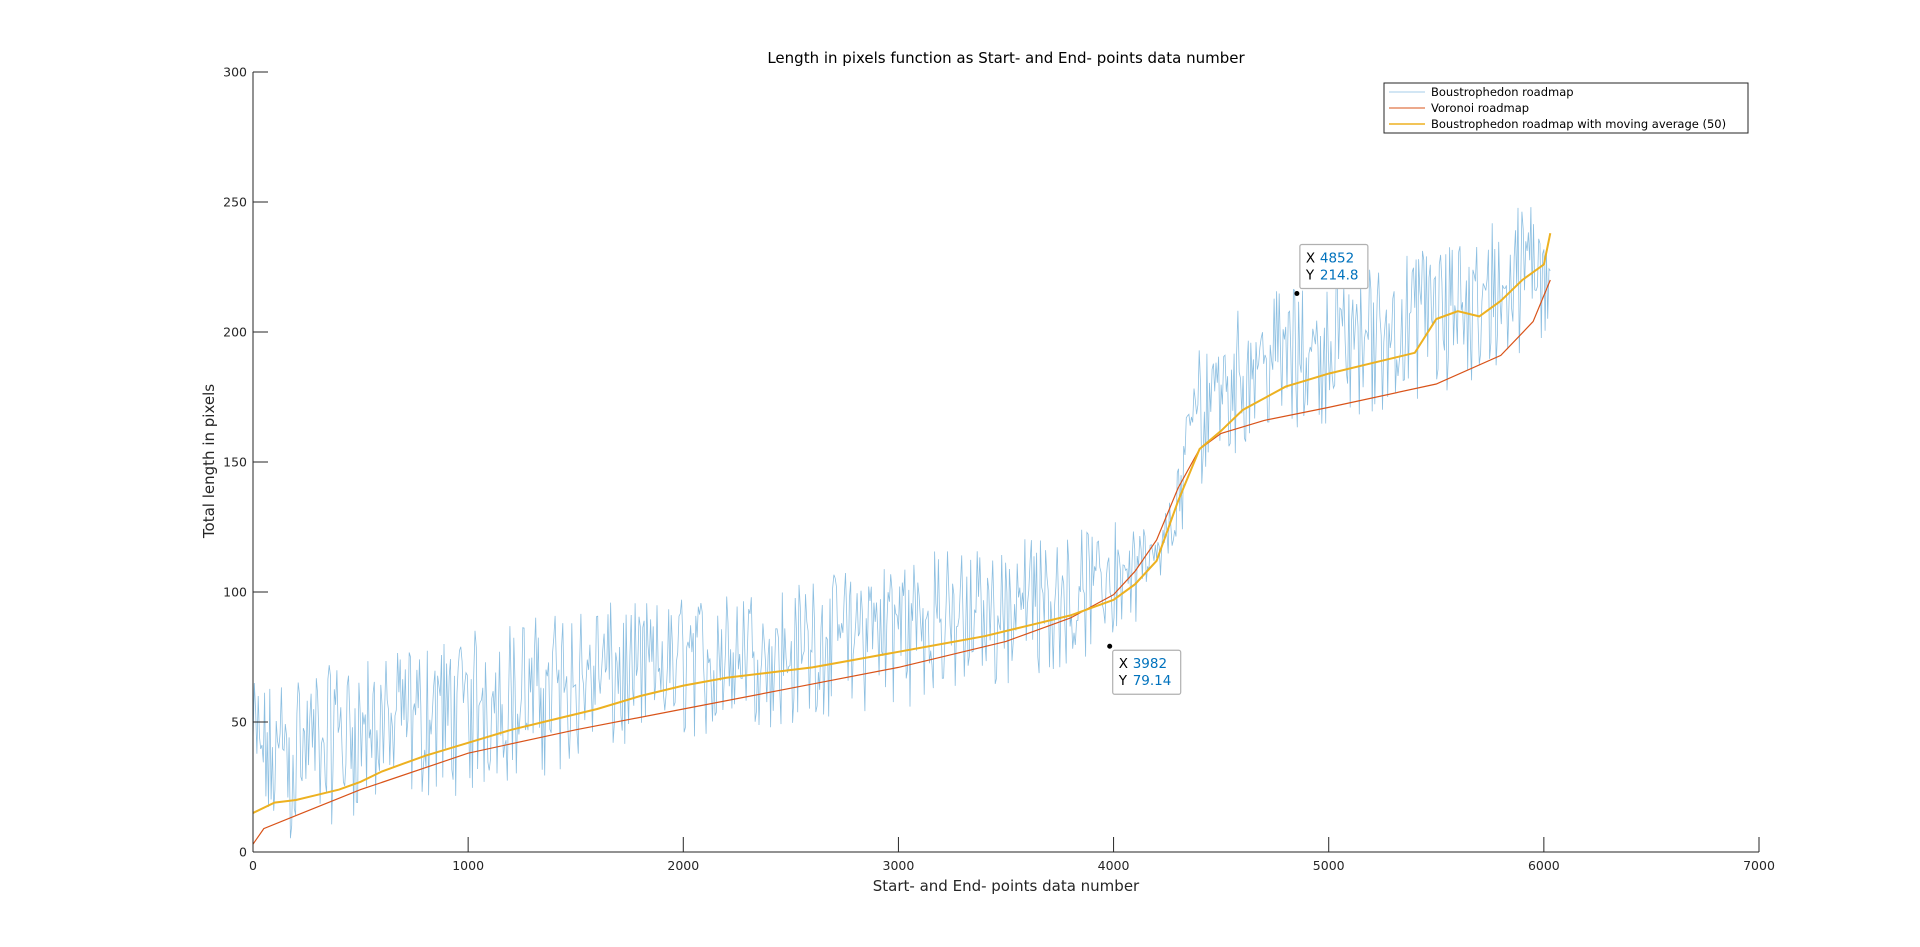  I want to click on data-tip-x-value: 3982, so click(1150, 664).